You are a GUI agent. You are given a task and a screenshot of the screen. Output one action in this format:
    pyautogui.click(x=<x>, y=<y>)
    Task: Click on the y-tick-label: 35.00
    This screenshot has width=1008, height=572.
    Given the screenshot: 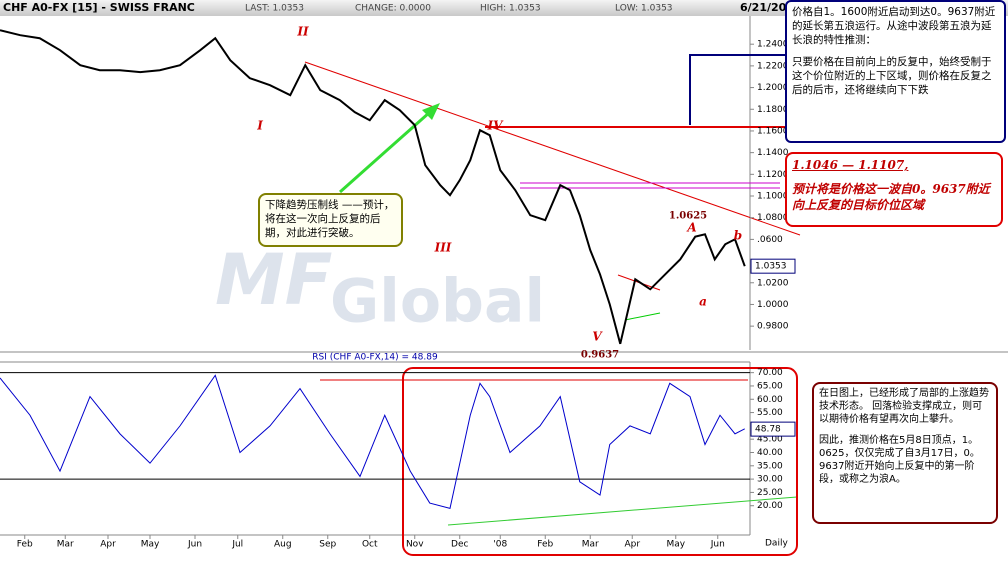 What is the action you would take?
    pyautogui.click(x=770, y=466)
    